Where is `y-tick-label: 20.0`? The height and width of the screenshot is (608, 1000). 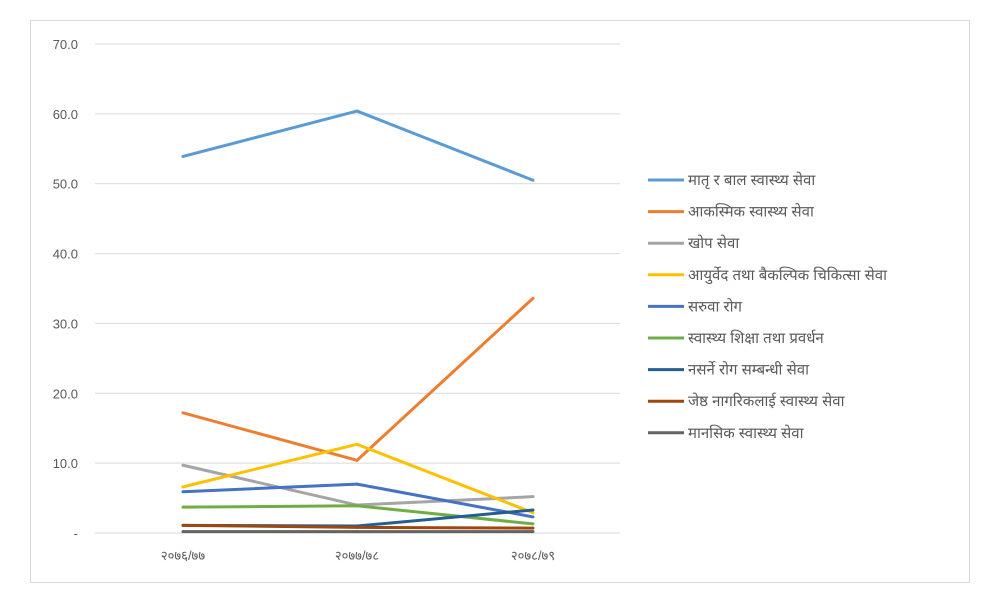 y-tick-label: 20.0 is located at coordinates (65, 393).